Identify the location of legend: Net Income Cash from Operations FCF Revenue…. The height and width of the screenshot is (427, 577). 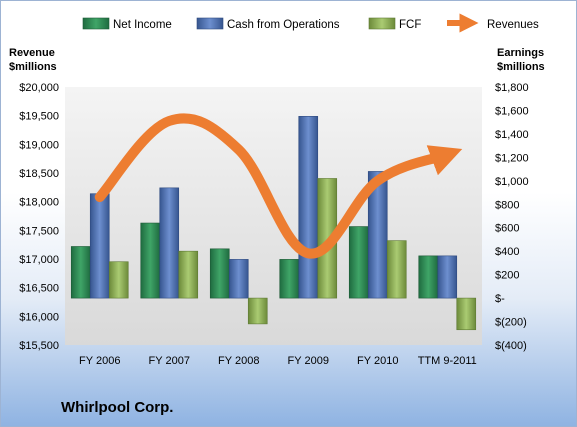
(310, 23).